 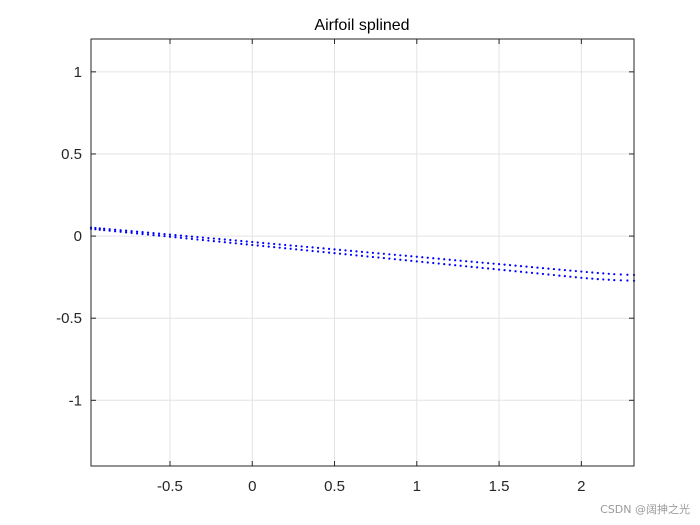 What do you see at coordinates (69, 318) in the screenshot?
I see `y-tick-label: -0.5` at bounding box center [69, 318].